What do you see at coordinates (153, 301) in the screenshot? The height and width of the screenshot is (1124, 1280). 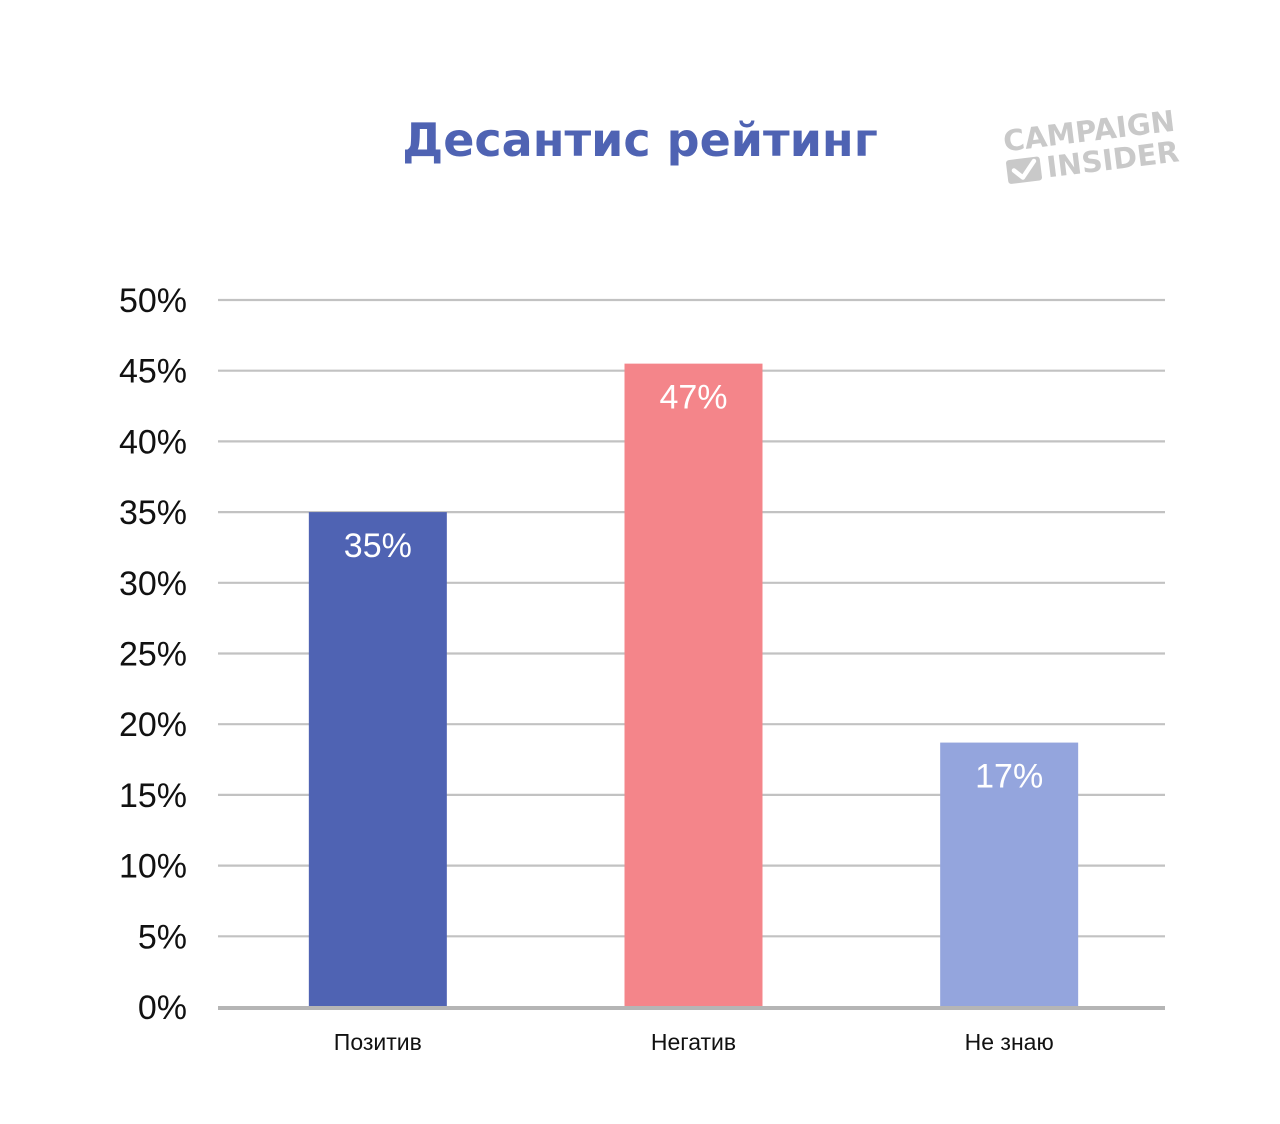 I see `y-tick-label: 50%` at bounding box center [153, 301].